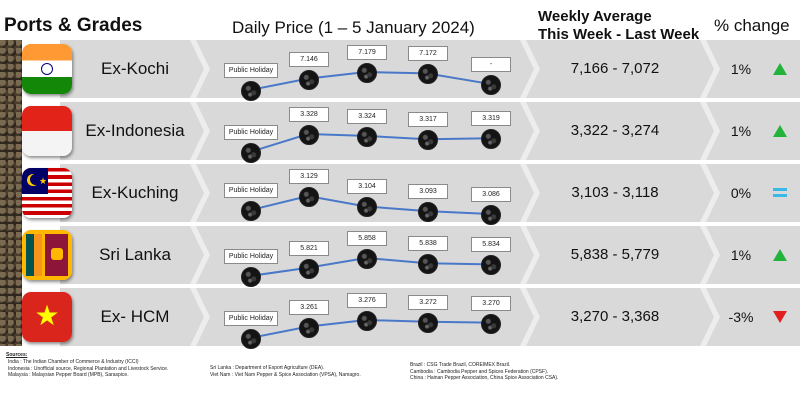 The image size is (800, 406). Describe the element at coordinates (11, 193) in the screenshot. I see `peppercorn-background` at that location.